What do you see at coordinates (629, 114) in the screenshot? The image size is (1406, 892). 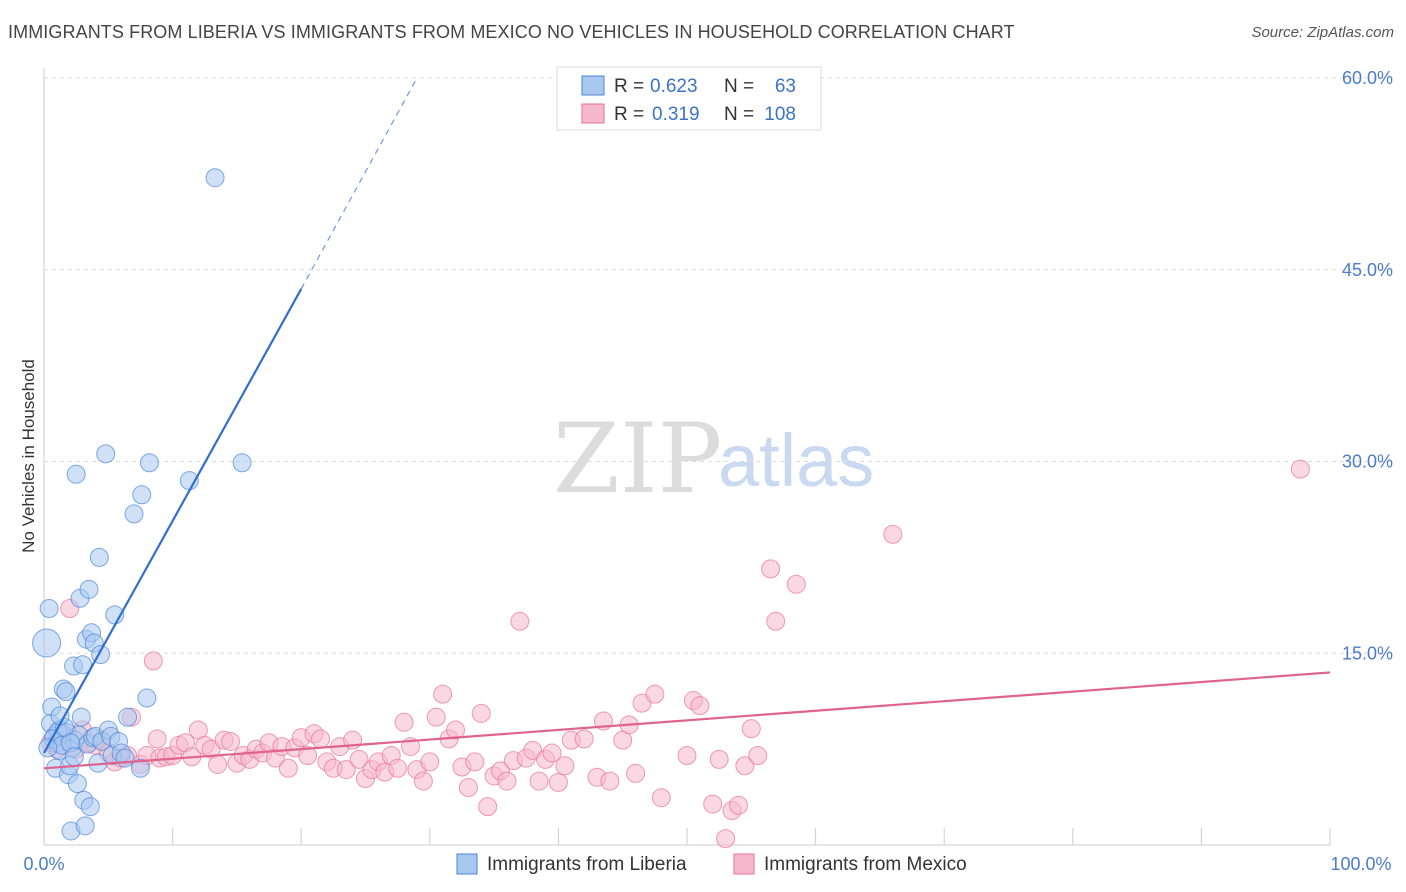 I see `legend-r-label-mexico: R =` at bounding box center [629, 114].